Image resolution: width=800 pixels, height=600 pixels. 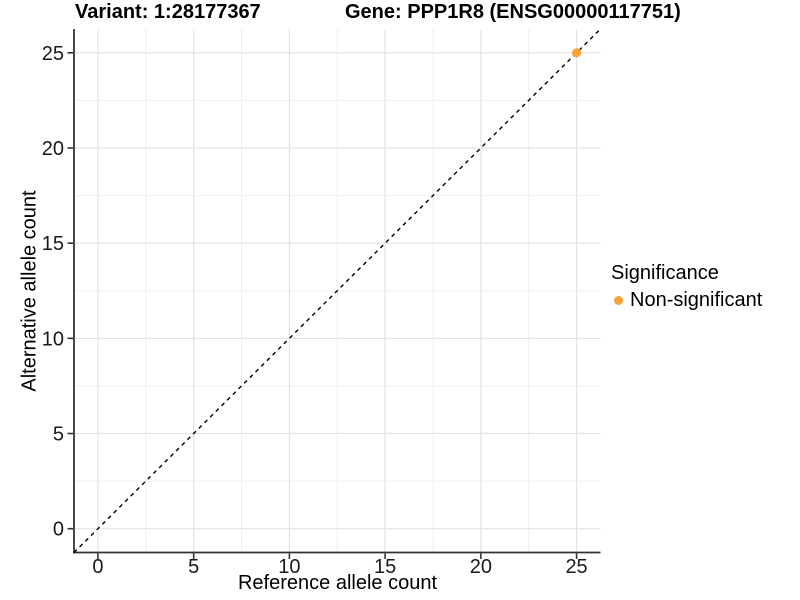 What do you see at coordinates (513, 12) in the screenshot?
I see `gene-title: Gene: PPP1R8 (ENSG00000117751)` at bounding box center [513, 12].